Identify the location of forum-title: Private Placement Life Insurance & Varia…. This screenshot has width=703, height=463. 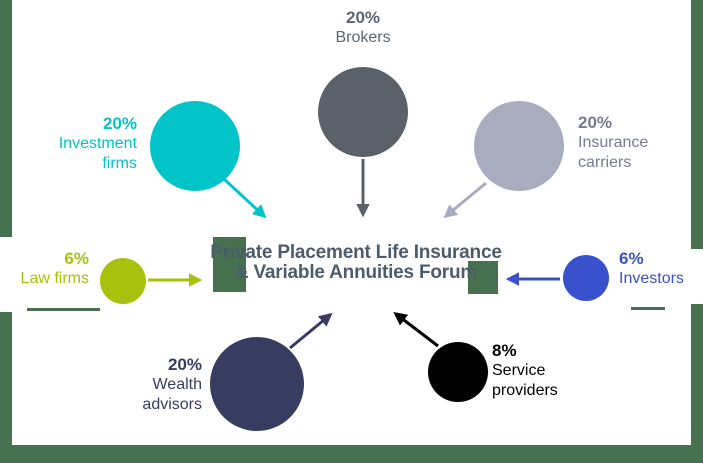
(356, 263).